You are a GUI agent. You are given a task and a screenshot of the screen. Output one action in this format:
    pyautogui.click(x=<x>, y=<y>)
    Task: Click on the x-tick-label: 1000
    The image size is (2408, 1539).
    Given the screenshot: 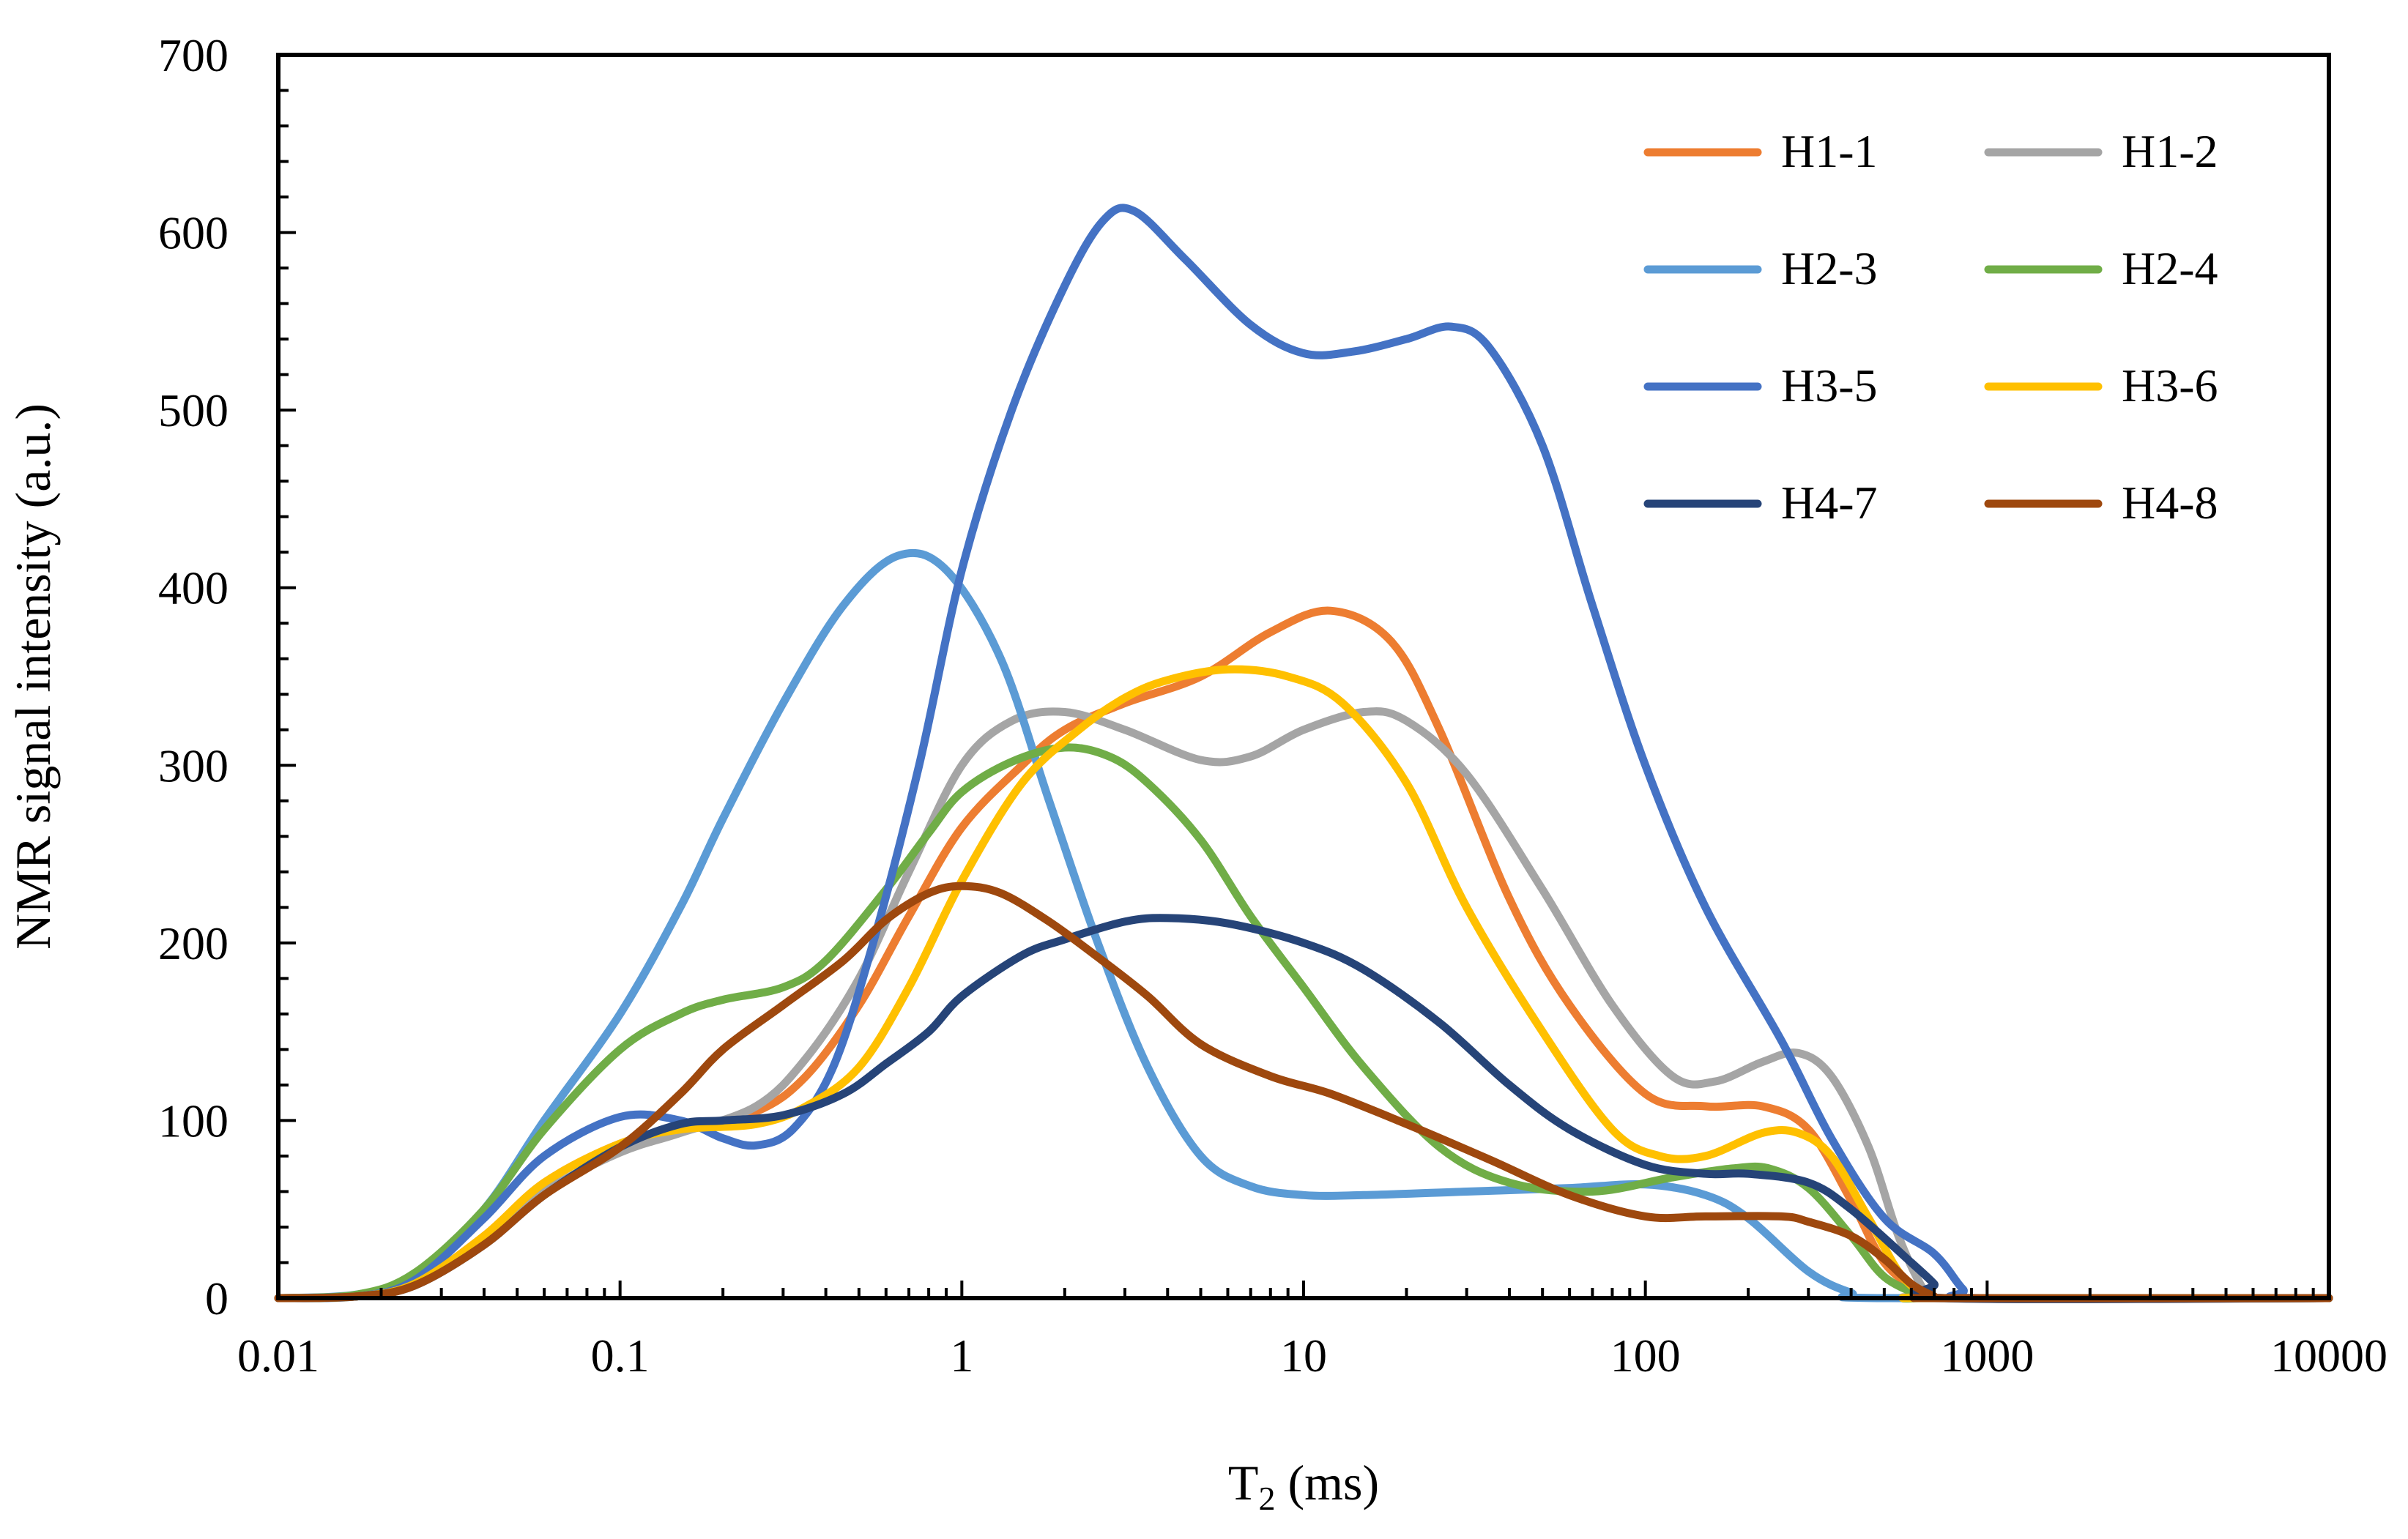 What is the action you would take?
    pyautogui.click(x=1987, y=1356)
    